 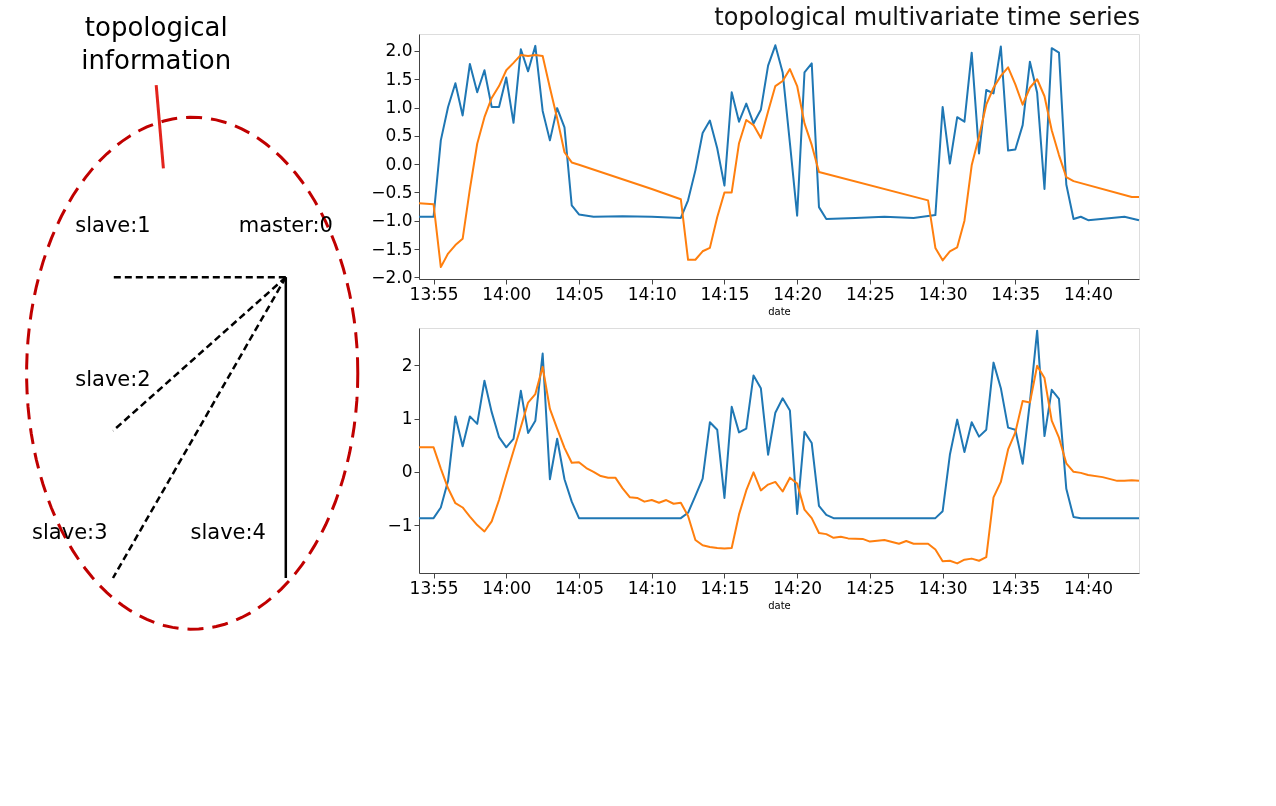 What do you see at coordinates (407, 418) in the screenshot?
I see `y-tick-label: 1` at bounding box center [407, 418].